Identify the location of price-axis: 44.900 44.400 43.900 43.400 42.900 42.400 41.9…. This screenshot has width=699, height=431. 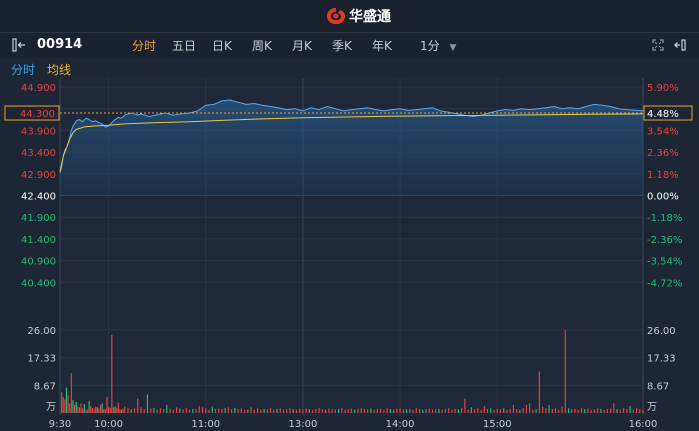
(38, 186).